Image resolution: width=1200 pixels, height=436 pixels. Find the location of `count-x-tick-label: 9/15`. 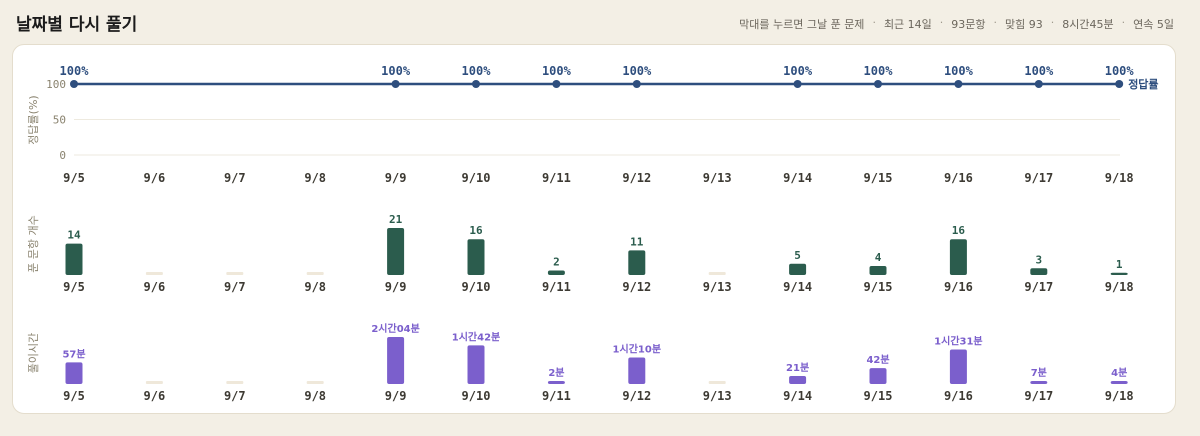

count-x-tick-label: 9/15 is located at coordinates (878, 287).